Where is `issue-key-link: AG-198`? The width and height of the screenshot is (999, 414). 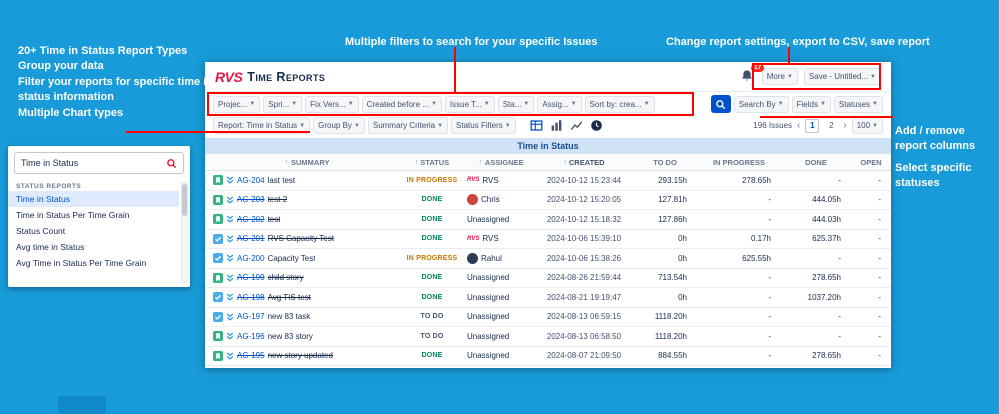
issue-key-link: AG-198 is located at coordinates (251, 297).